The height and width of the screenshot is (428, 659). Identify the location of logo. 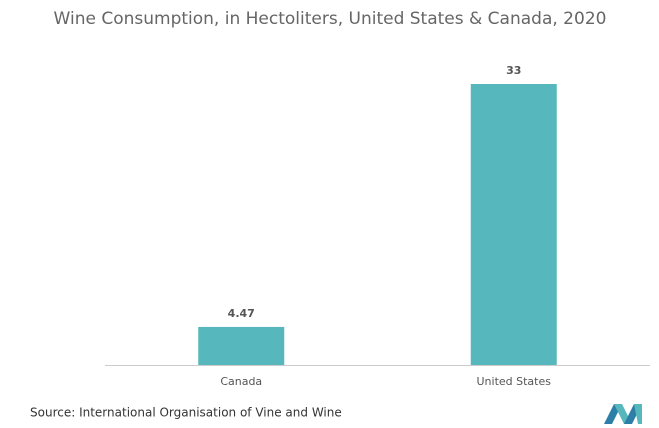
(623, 414).